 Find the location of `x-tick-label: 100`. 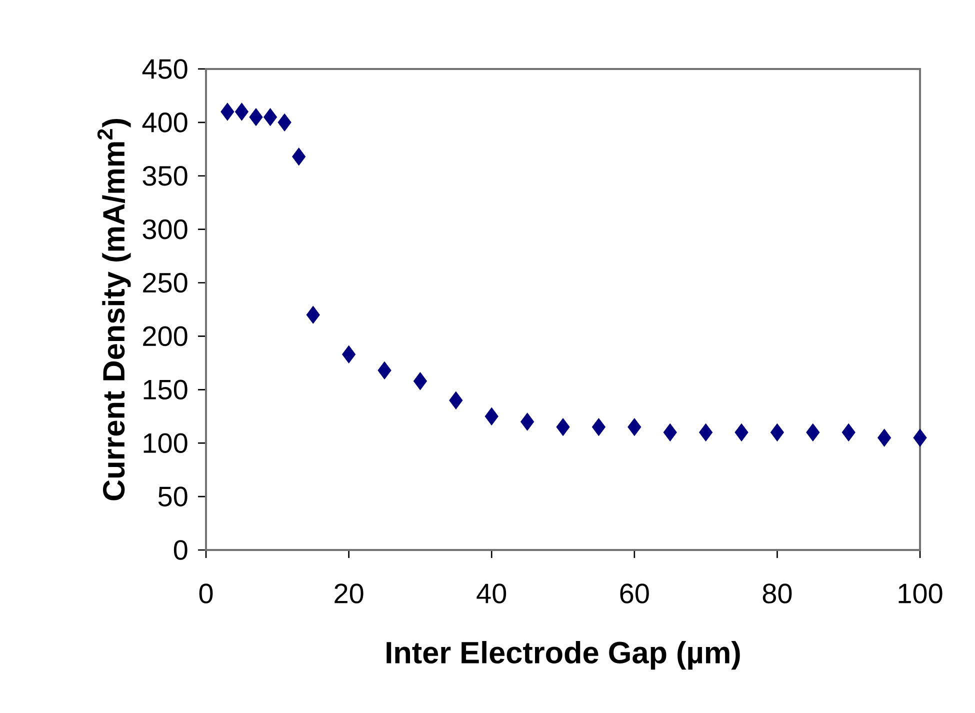

x-tick-label: 100 is located at coordinates (920, 594).